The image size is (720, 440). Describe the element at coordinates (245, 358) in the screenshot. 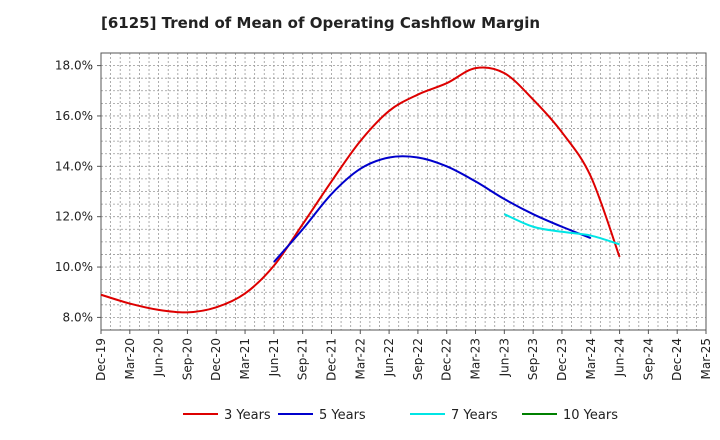

I see `x-tick-label: Mar-21` at that location.